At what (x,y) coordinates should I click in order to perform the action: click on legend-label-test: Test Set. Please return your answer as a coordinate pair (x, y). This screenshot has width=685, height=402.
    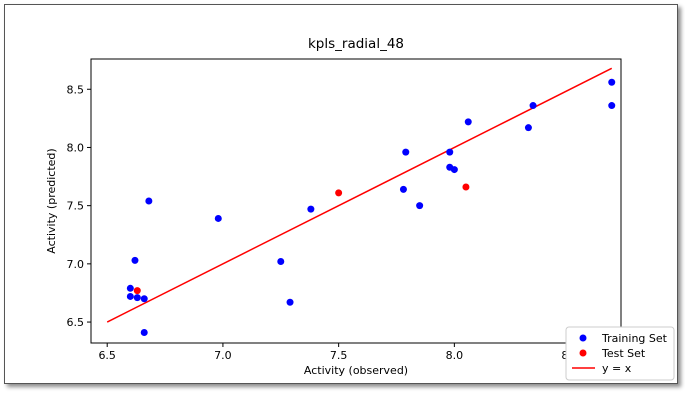
    Looking at the image, I should click on (623, 353).